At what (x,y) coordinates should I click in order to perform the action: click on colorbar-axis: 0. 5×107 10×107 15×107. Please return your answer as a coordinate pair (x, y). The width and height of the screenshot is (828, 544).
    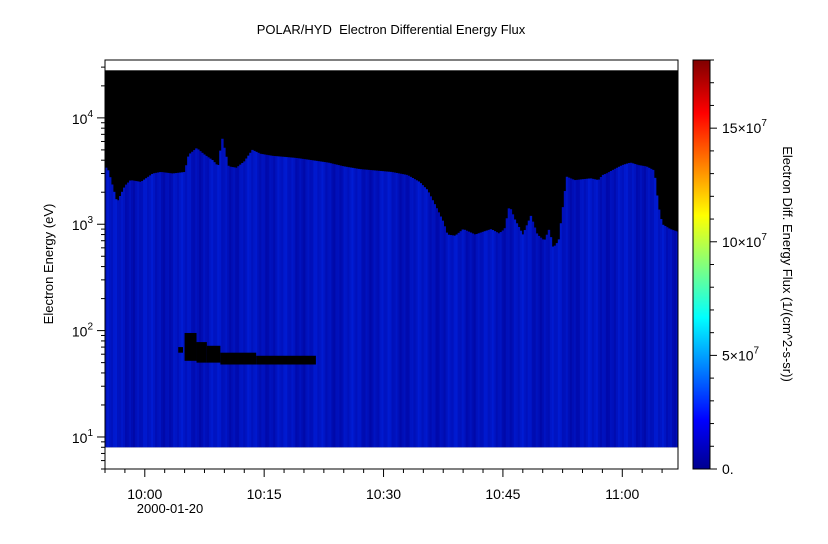
    Looking at the image, I should click on (738, 268).